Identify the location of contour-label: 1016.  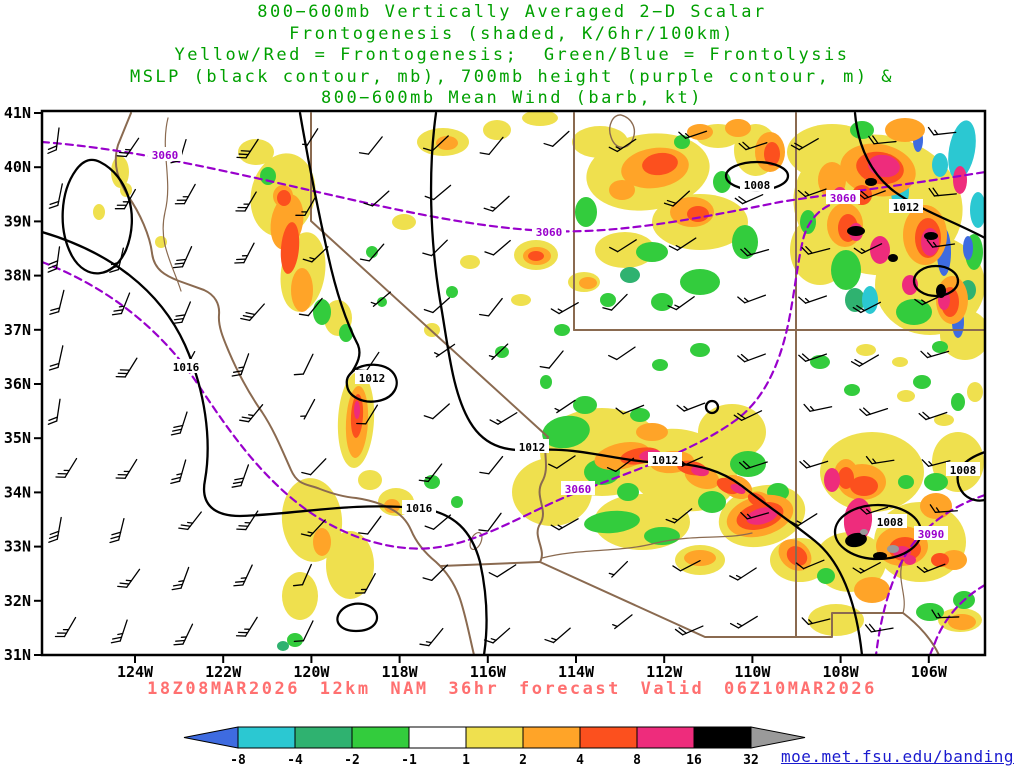
(186, 367).